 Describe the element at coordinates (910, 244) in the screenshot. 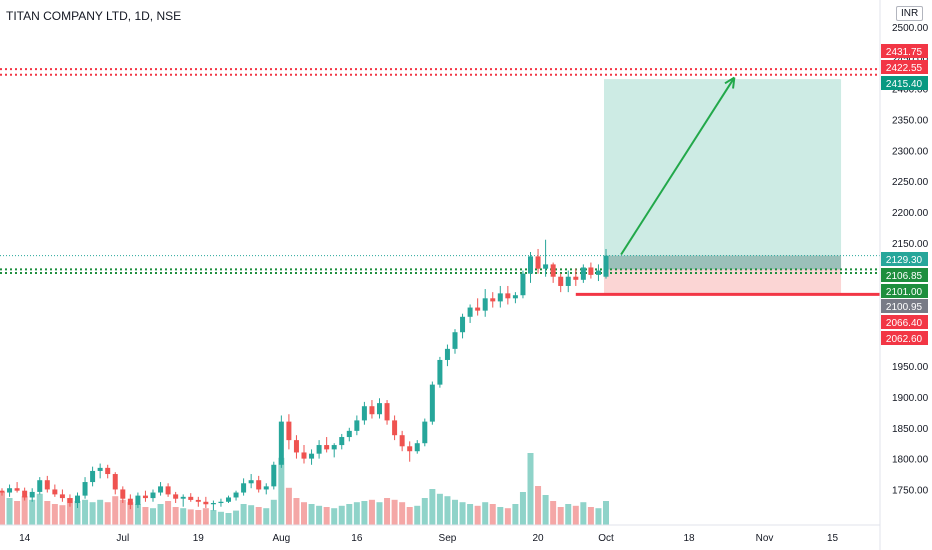

I see `price-tick-label: 2150.00` at that location.